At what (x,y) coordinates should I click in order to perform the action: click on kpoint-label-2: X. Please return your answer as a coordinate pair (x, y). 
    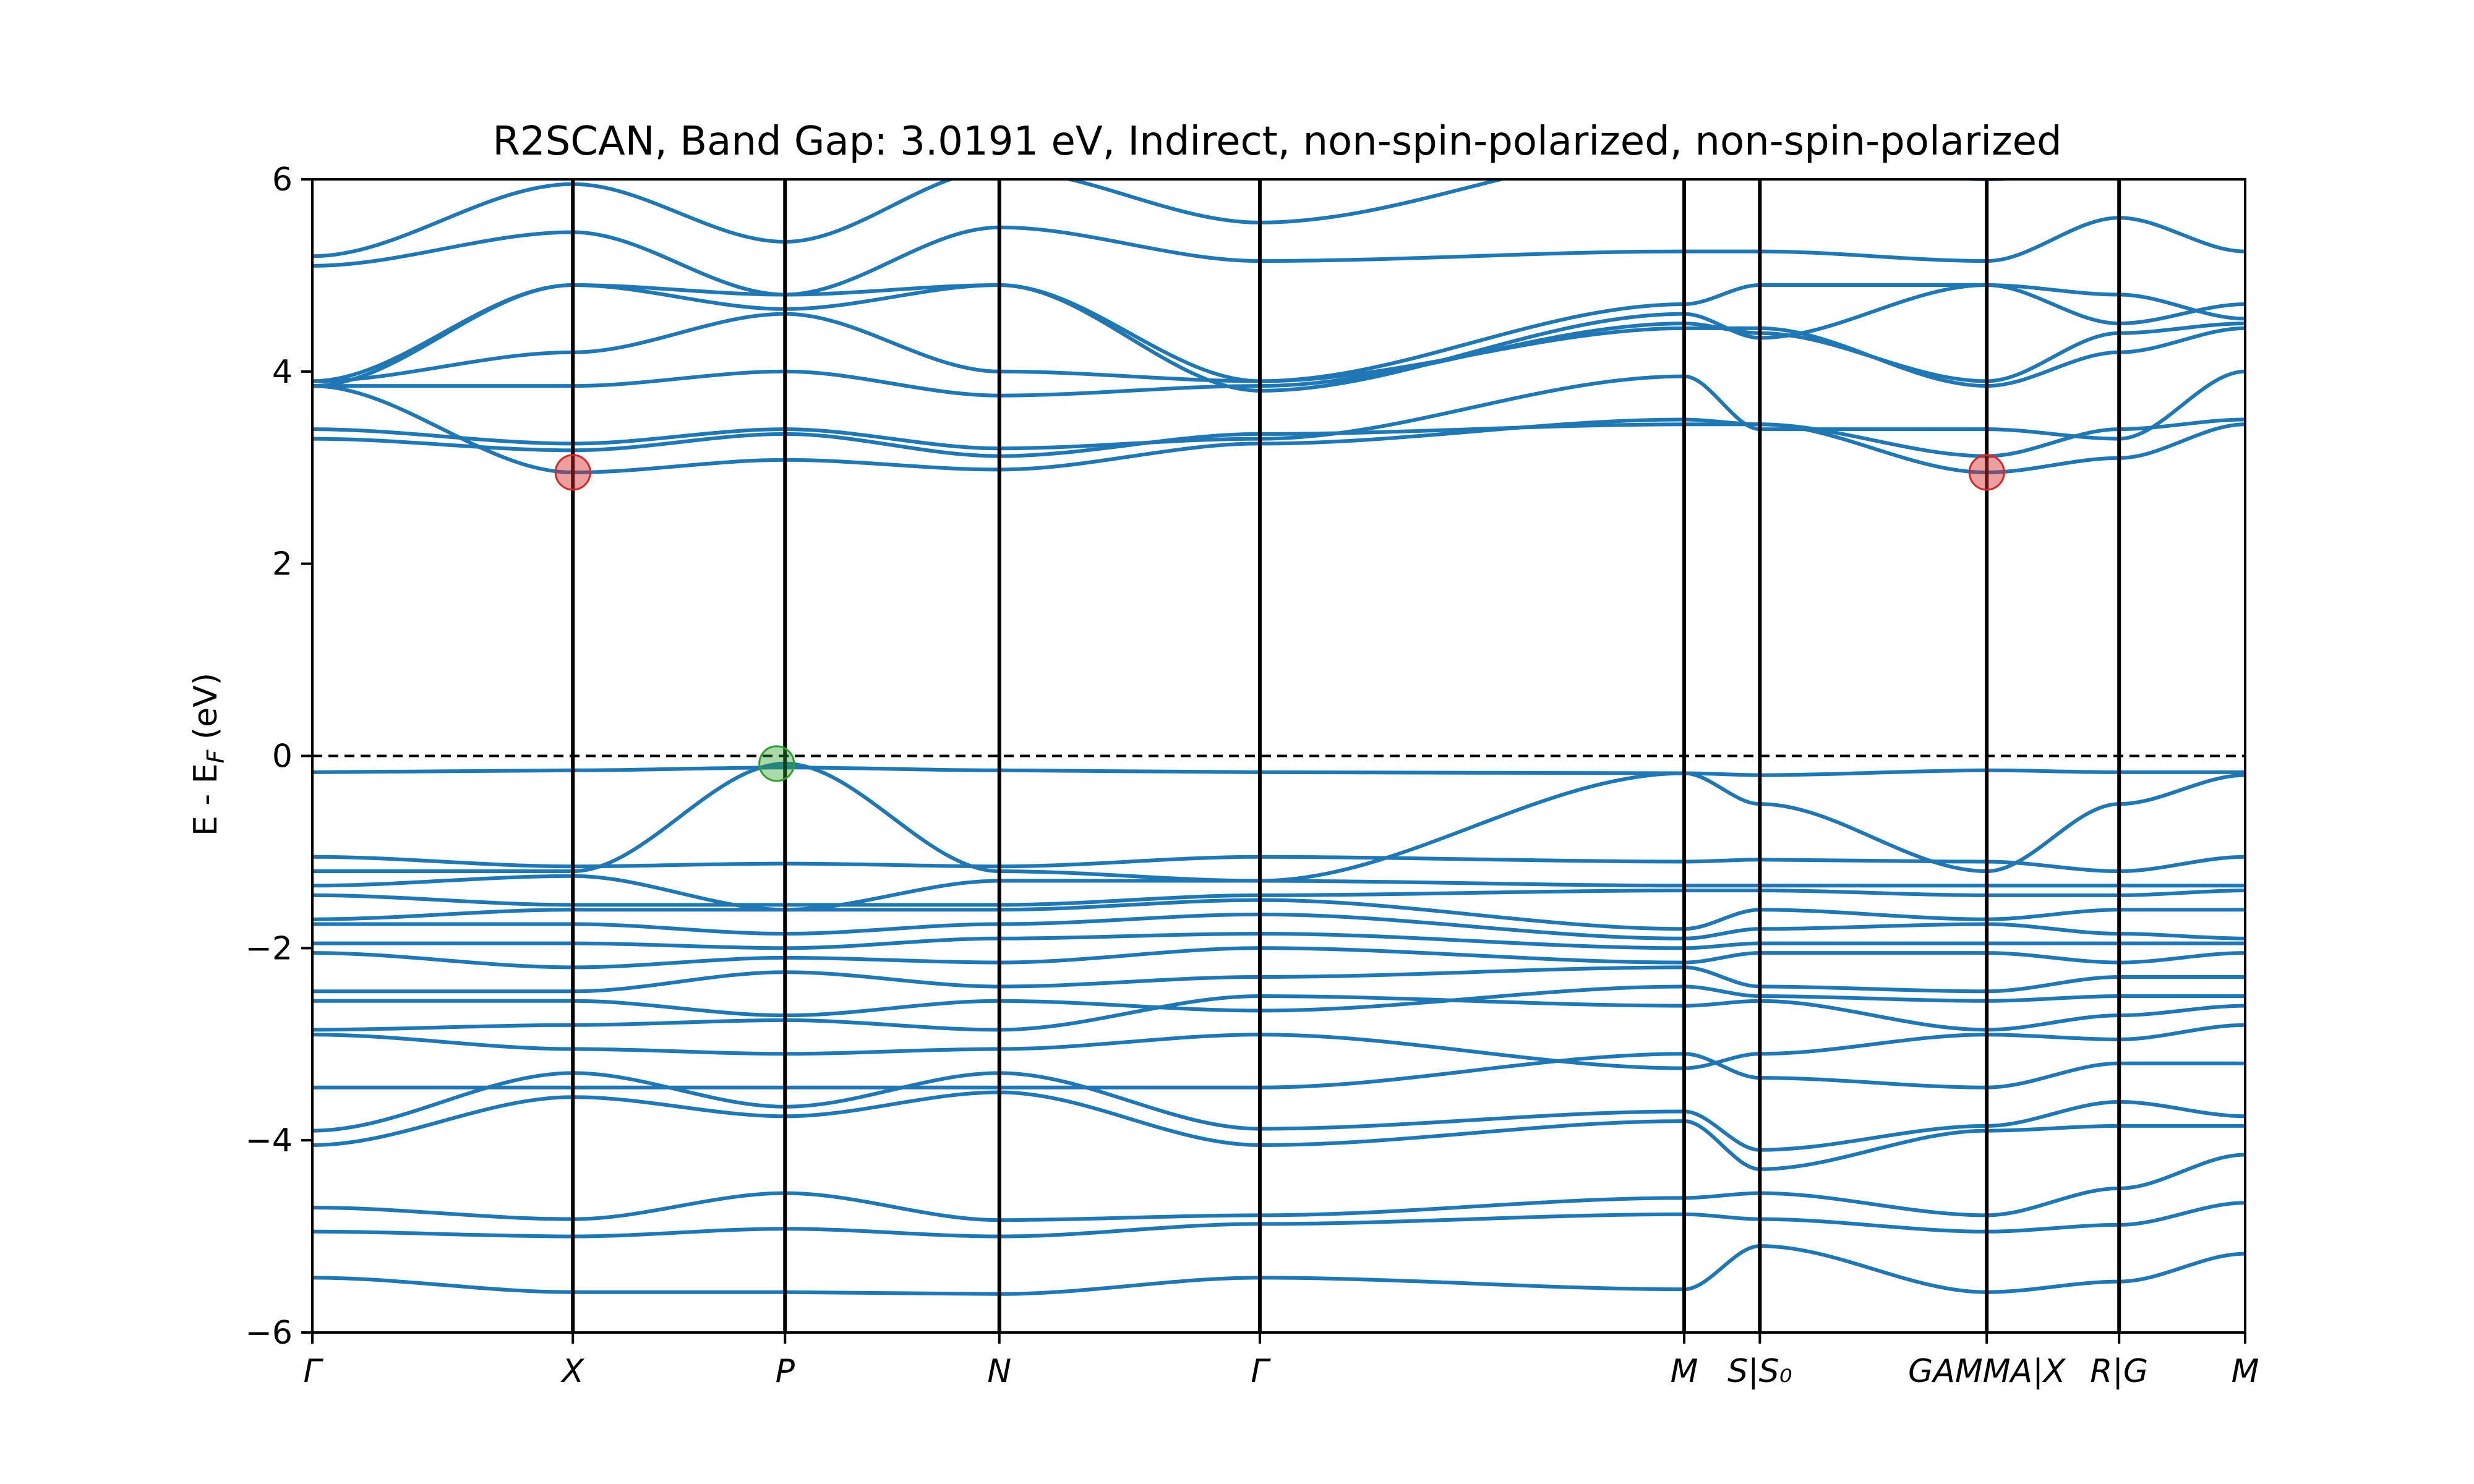
    Looking at the image, I should click on (572, 1371).